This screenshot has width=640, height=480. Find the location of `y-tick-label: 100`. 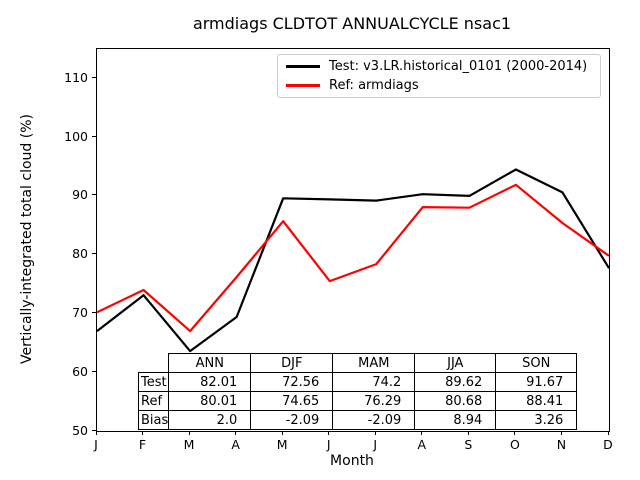

y-tick-label: 100 is located at coordinates (76, 136).